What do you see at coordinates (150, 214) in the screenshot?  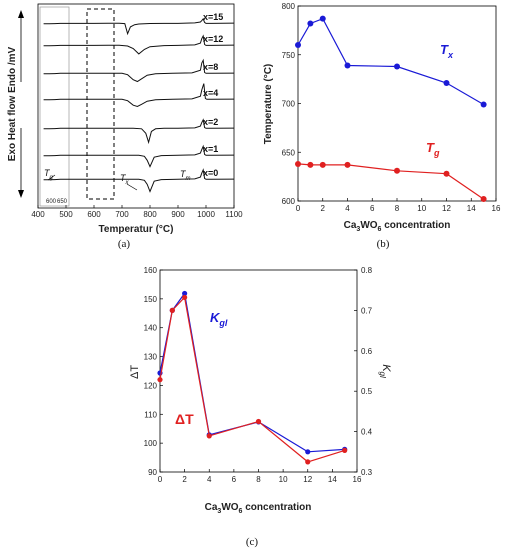 I see `x-tick-label: 800` at bounding box center [150, 214].